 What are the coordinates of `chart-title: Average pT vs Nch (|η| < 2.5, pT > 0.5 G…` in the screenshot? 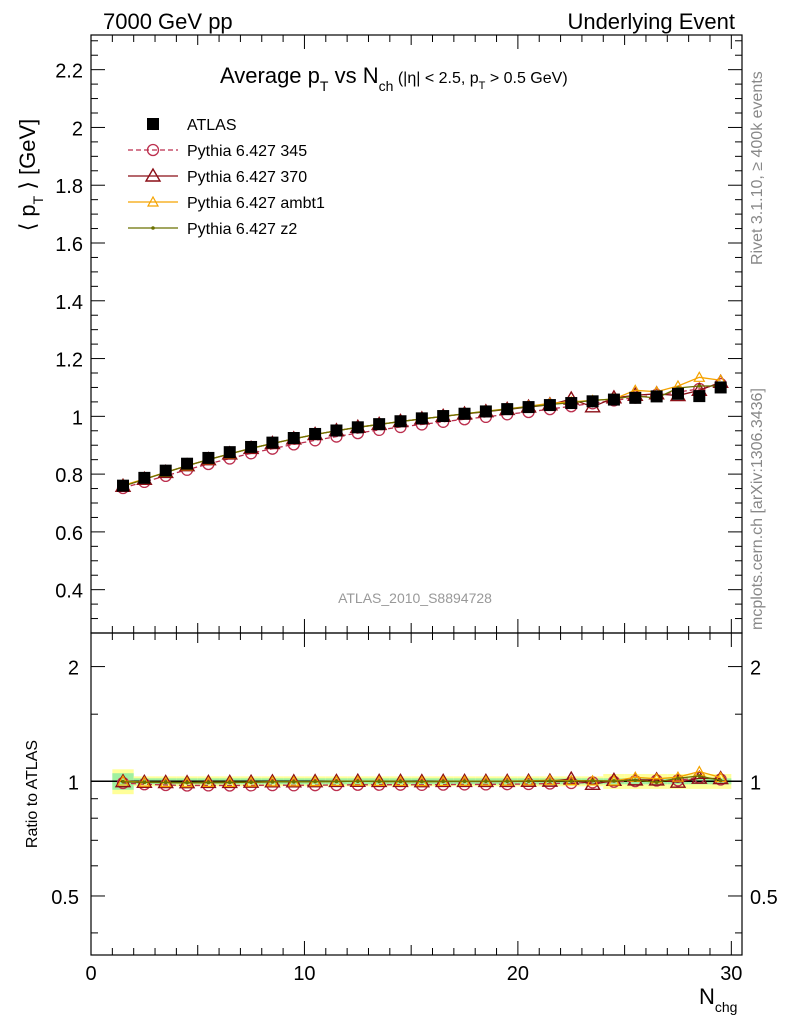 It's located at (394, 78).